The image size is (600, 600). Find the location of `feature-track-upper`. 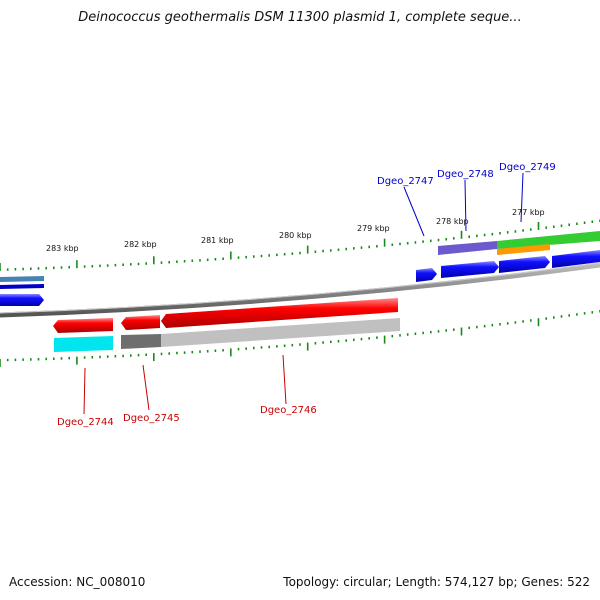

feature-track-upper is located at coordinates (300, 256).